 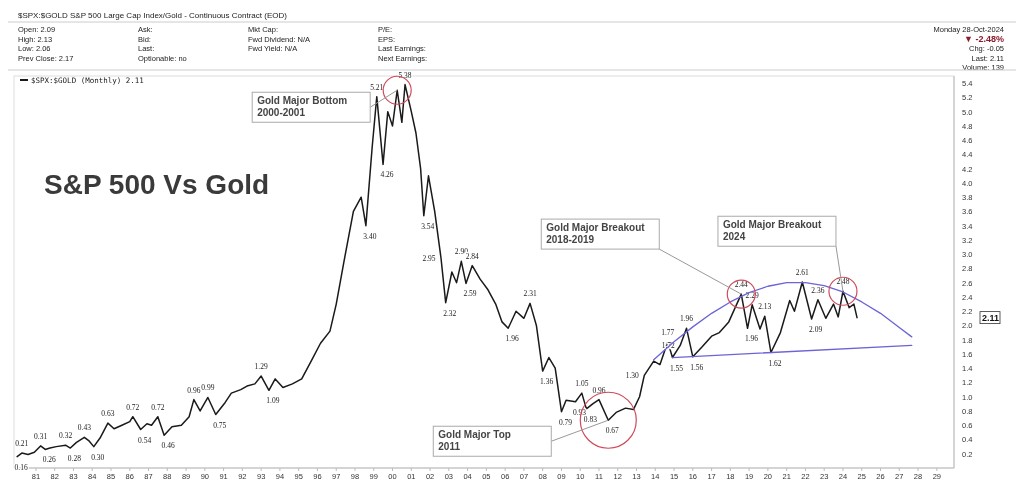 I want to click on line-series, so click(x=783, y=321).